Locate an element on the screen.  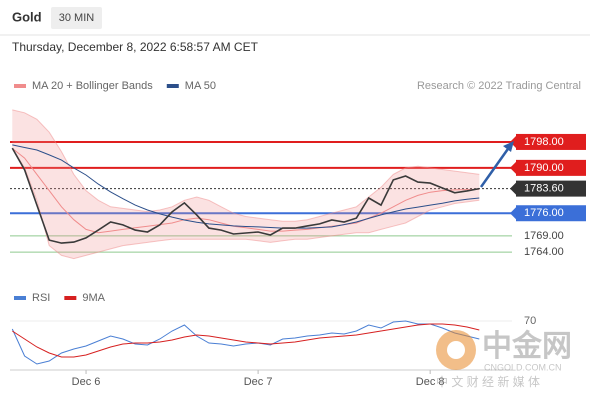
watermark: 中金网 CNGOLD.COM.CN 中 文 财 经 新 媒 体 is located at coordinates (504, 359).